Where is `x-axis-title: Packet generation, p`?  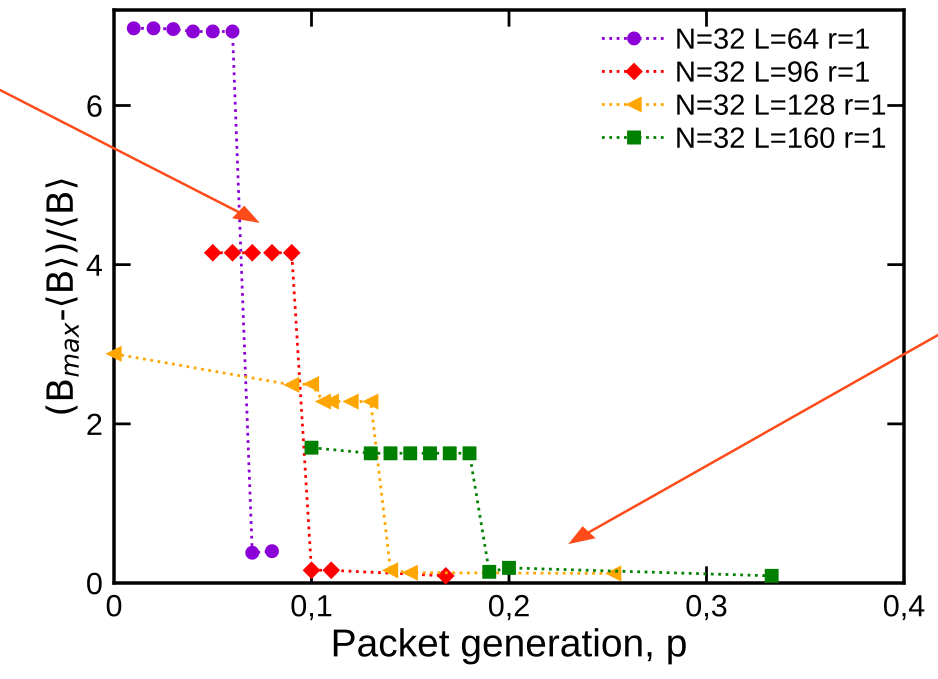
x-axis-title: Packet generation, p is located at coordinates (510, 646).